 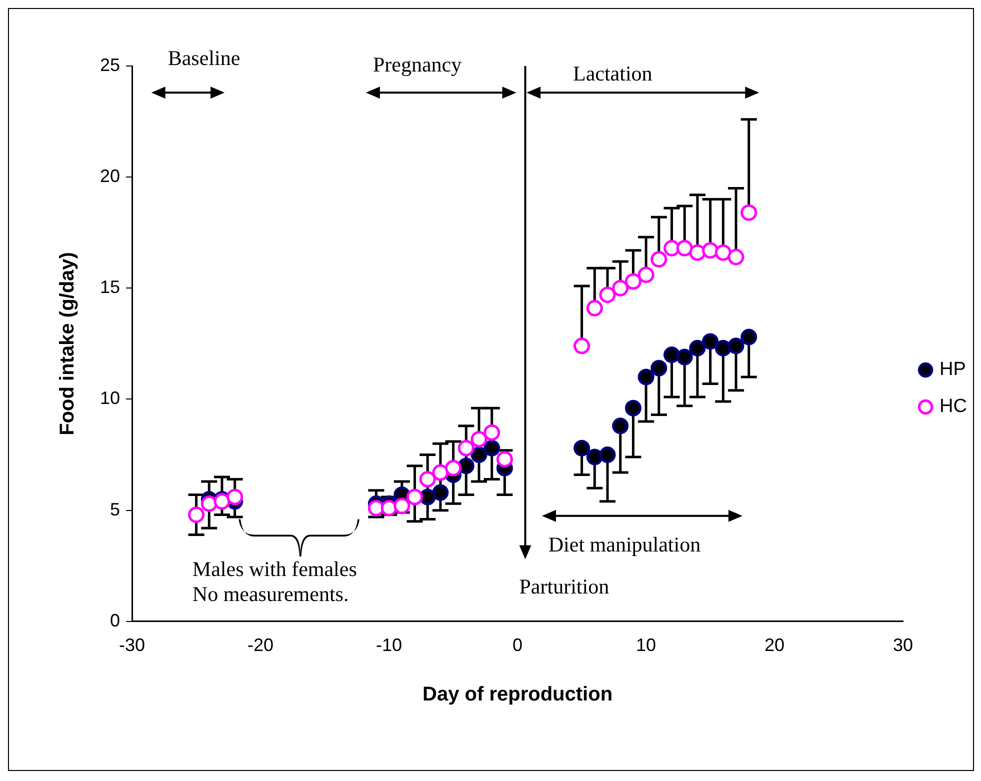 What do you see at coordinates (274, 581) in the screenshot?
I see `annotation: Males with females No measurements.` at bounding box center [274, 581].